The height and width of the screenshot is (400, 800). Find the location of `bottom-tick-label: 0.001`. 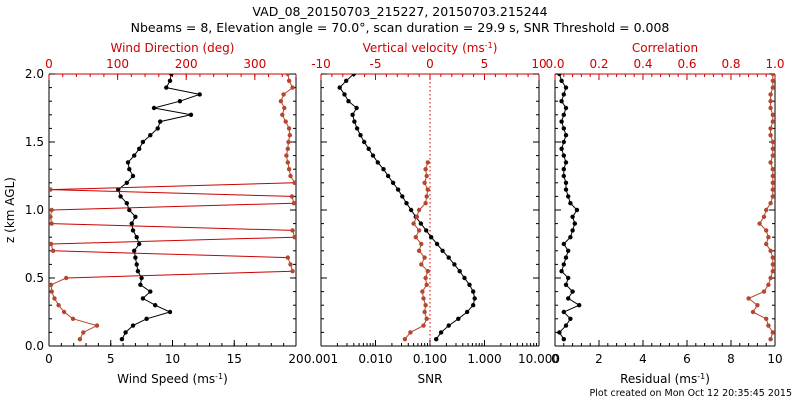

bottom-tick-label: 0.001 is located at coordinates (321, 359).